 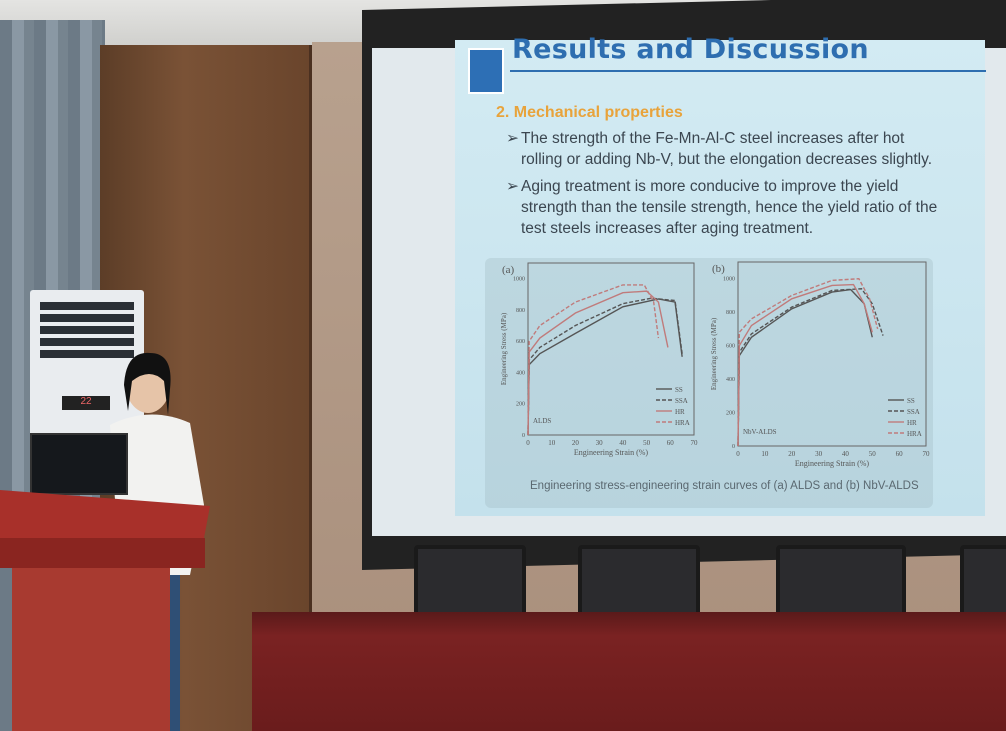 What do you see at coordinates (760, 432) in the screenshot?
I see `sample-label: NbV-ALDS` at bounding box center [760, 432].